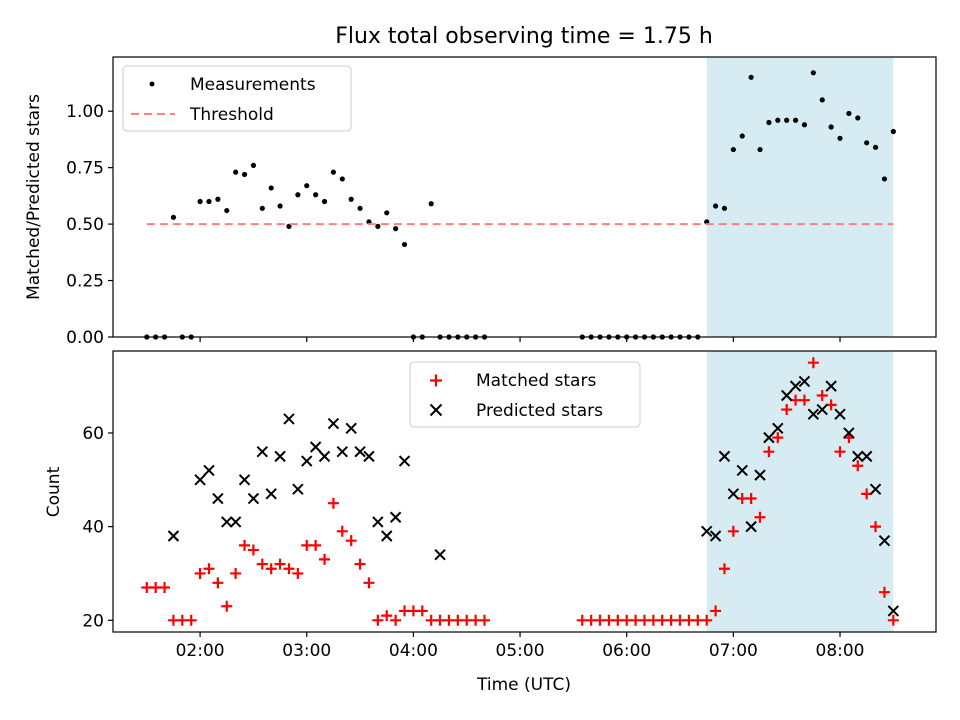 Image resolution: width=960 pixels, height=720 pixels. What do you see at coordinates (626, 651) in the screenshot?
I see `x-tick-label: 06:00` at bounding box center [626, 651].